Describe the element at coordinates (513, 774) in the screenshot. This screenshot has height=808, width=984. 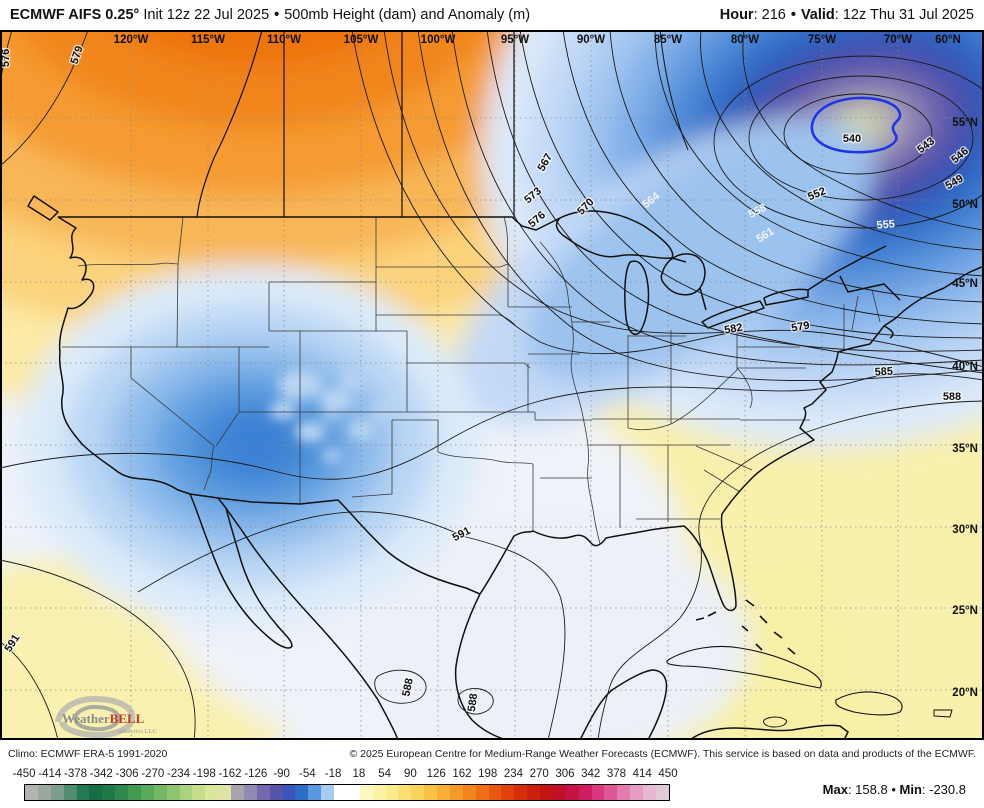
I see `colorbar-tick-label: 234` at that location.